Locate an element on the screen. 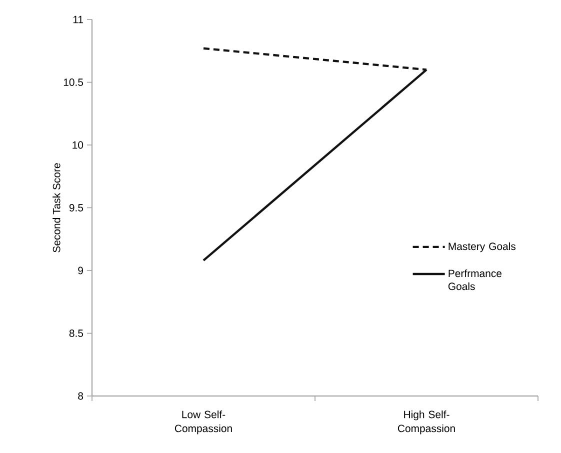  legend-label: Perfrmance Goals is located at coordinates (475, 279).